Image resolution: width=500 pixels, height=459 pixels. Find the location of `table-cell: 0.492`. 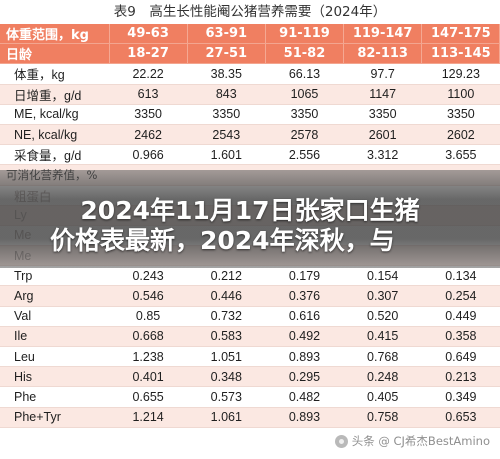

table-cell: 0.492 is located at coordinates (304, 337).